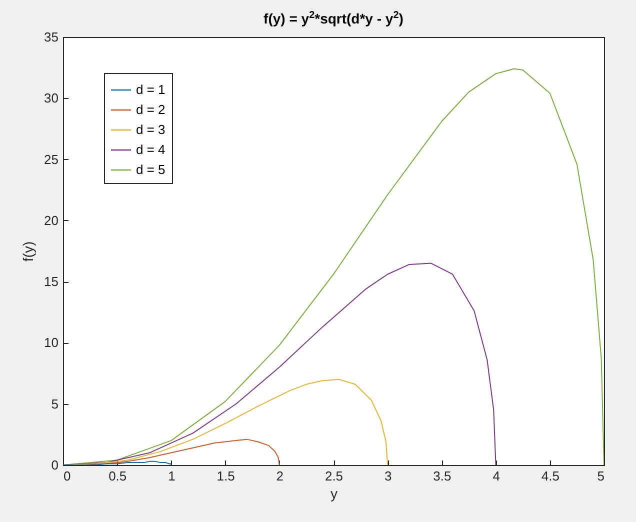 This screenshot has height=522, width=636. Describe the element at coordinates (51, 37) in the screenshot. I see `y-tick-label: 35` at that location.